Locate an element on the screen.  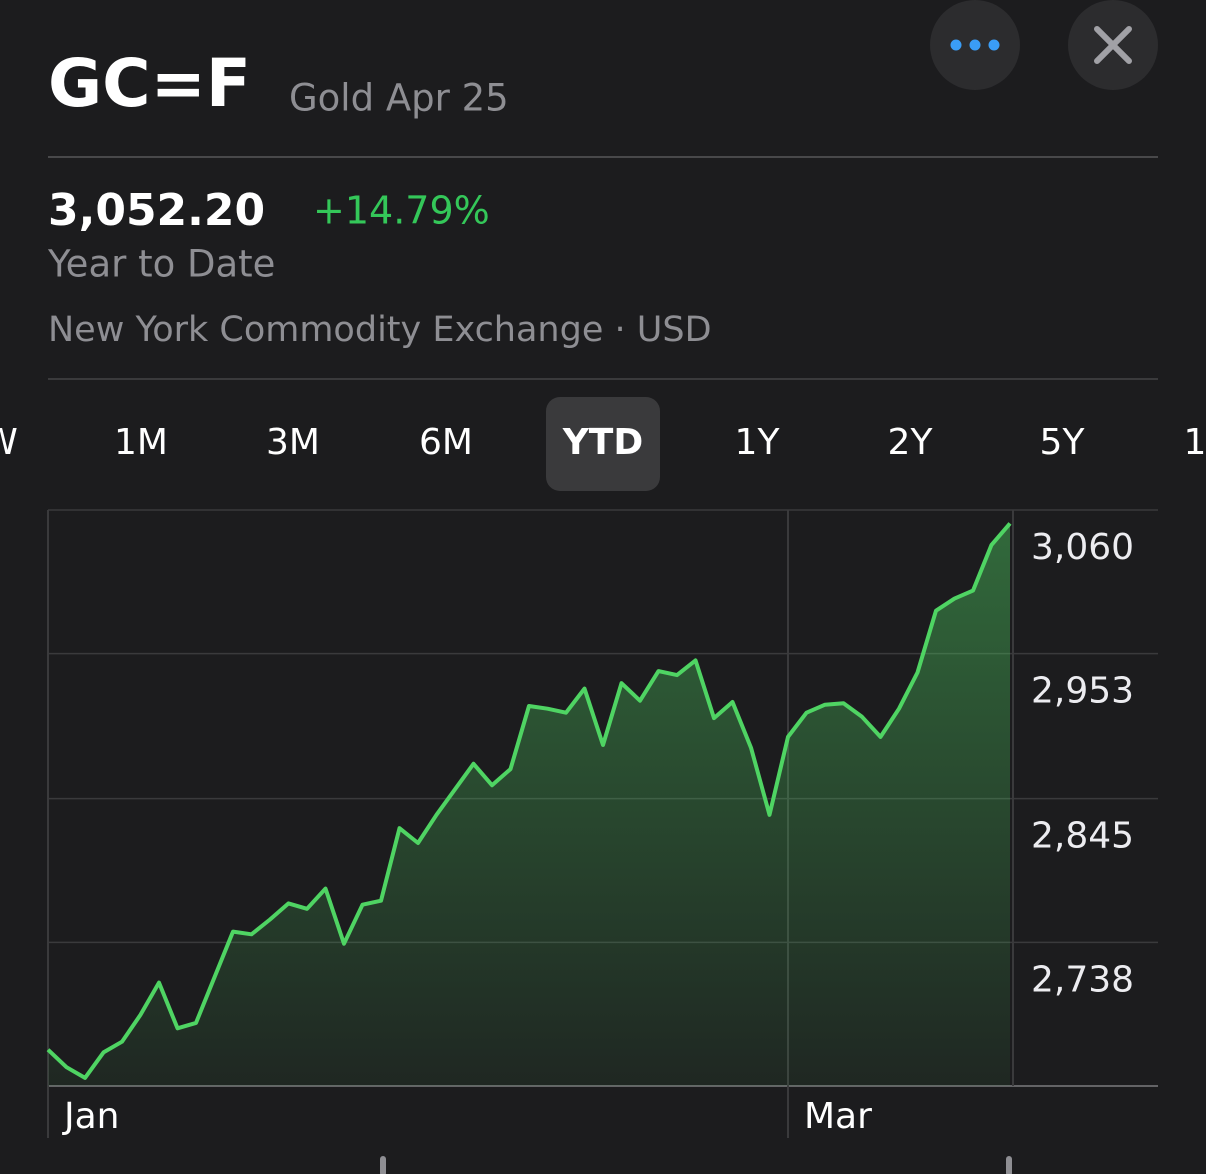
range-tab: W is located at coordinates (9, 442).